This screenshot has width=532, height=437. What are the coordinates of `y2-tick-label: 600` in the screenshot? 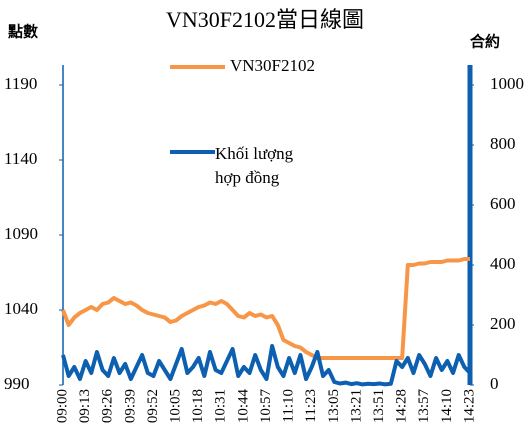 It's located at (503, 203).